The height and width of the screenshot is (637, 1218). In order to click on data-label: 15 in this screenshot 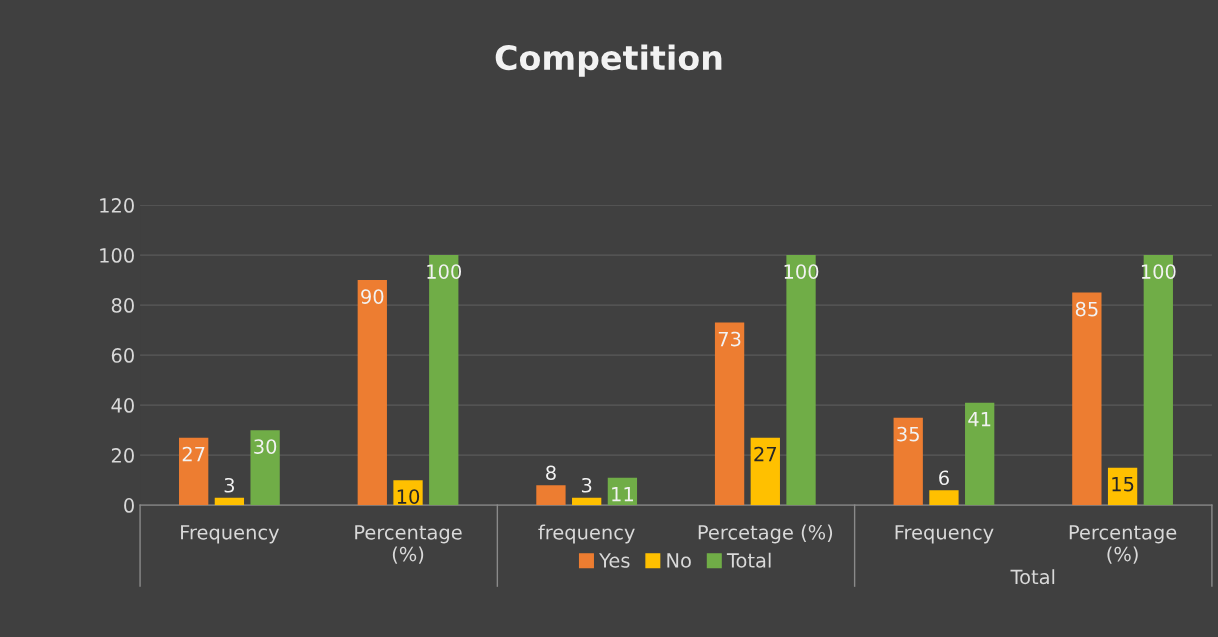, I will do `click(1123, 484)`.